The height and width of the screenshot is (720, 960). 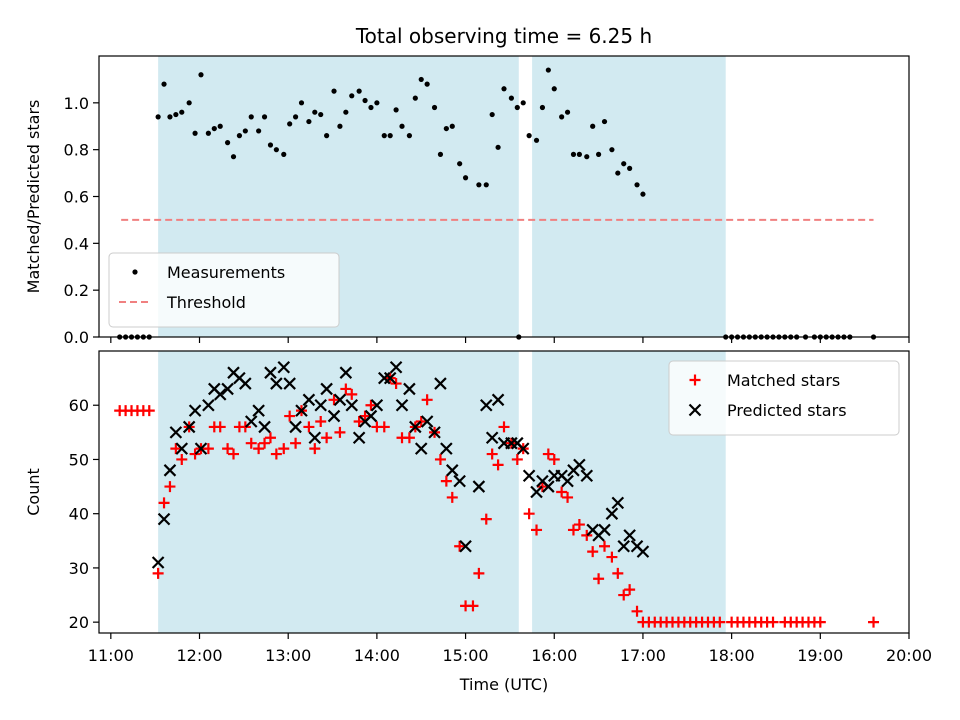 I want to click on y-tick-label: 0.6, so click(x=76, y=197).